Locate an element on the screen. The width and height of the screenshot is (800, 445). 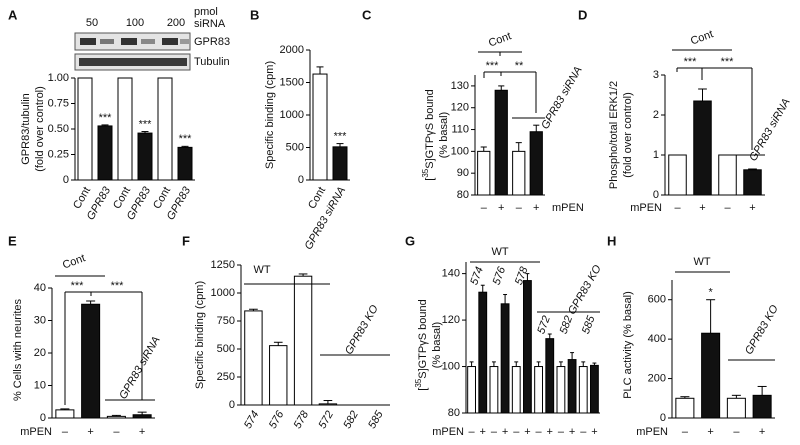
lane-label: 200 is located at coordinates (176, 23).